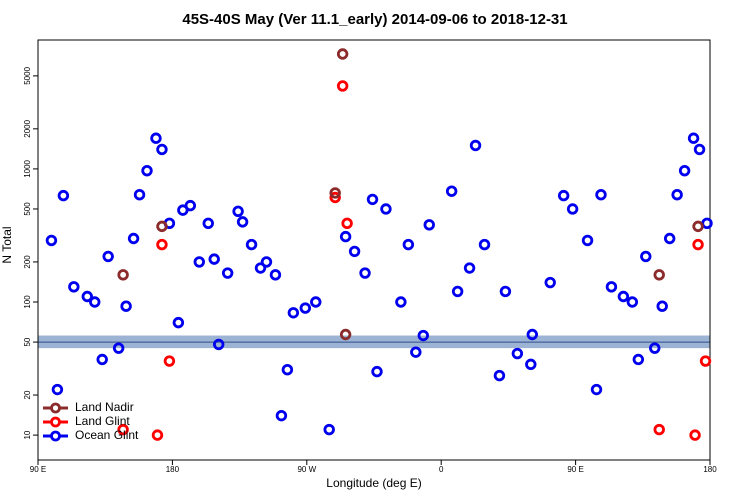 The width and height of the screenshot is (750, 500). What do you see at coordinates (27, 209) in the screenshot?
I see `y-tick-label: 500` at bounding box center [27, 209].